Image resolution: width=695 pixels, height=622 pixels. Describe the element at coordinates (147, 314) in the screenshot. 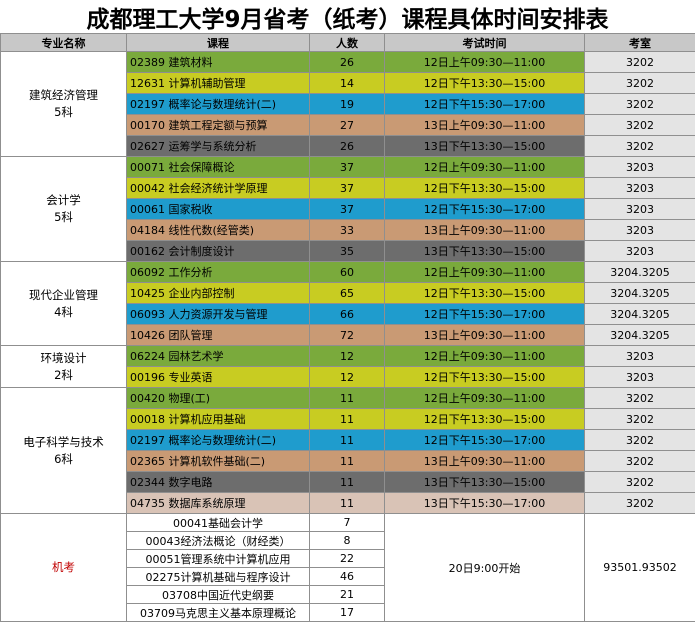

I see `course-code: 06093` at that location.